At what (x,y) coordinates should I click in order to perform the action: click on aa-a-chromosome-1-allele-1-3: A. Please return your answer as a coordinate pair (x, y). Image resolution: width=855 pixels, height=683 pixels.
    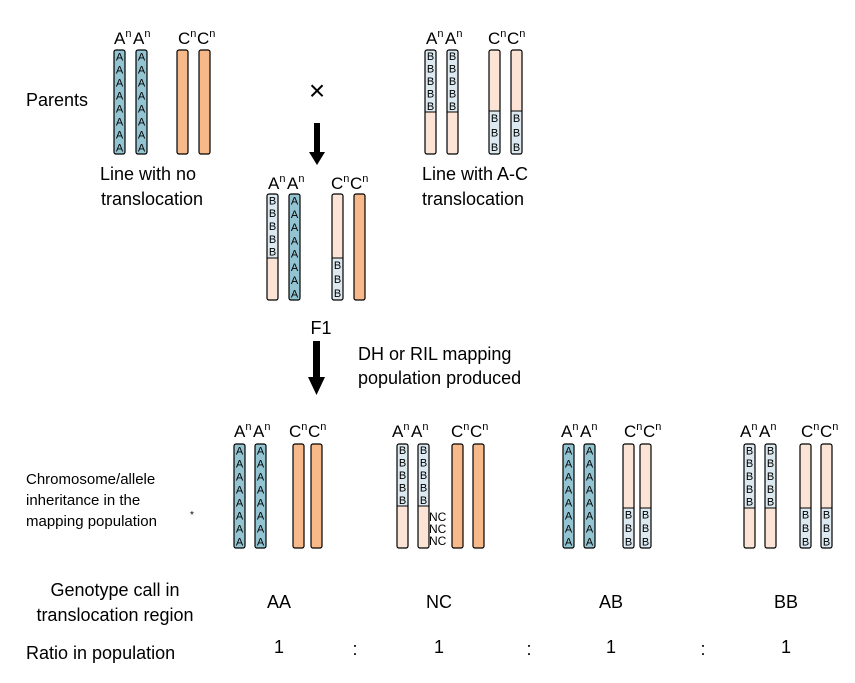
    Looking at the image, I should click on (240, 478).